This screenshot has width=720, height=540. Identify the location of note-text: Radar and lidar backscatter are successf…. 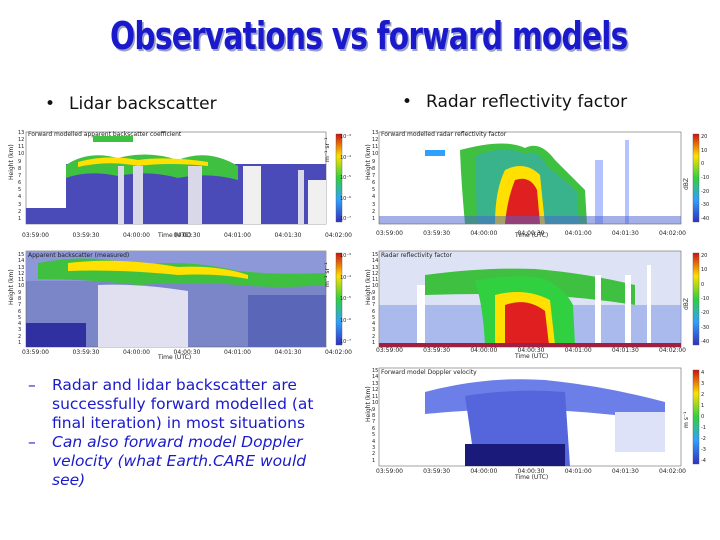
(183, 404).